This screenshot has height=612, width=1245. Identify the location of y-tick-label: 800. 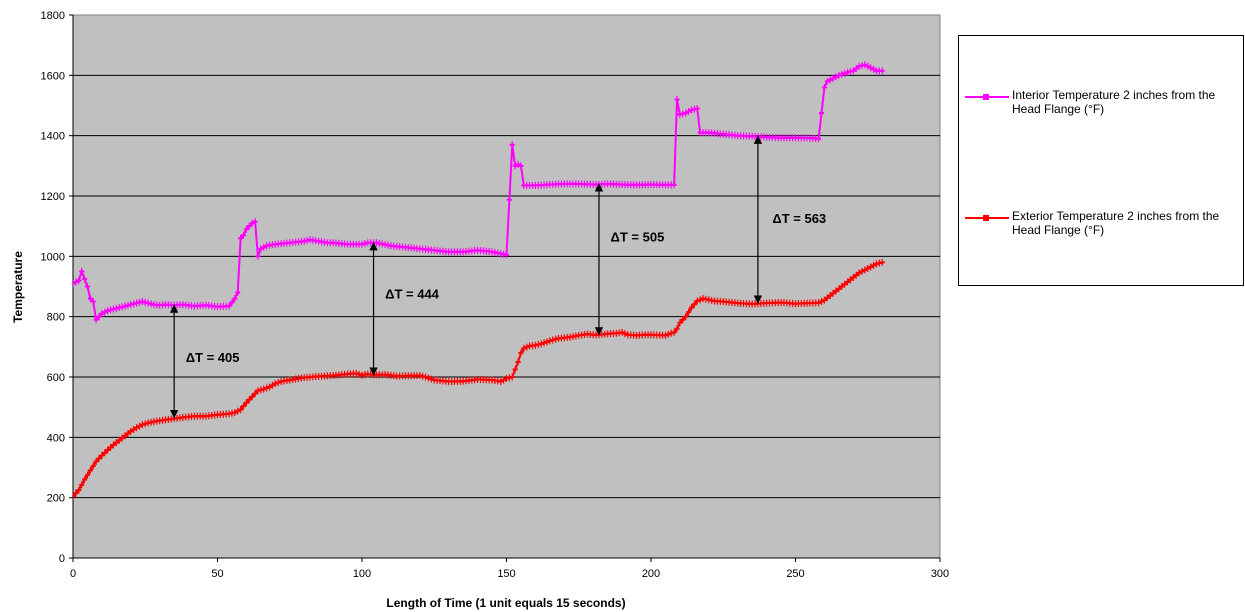
(56, 318).